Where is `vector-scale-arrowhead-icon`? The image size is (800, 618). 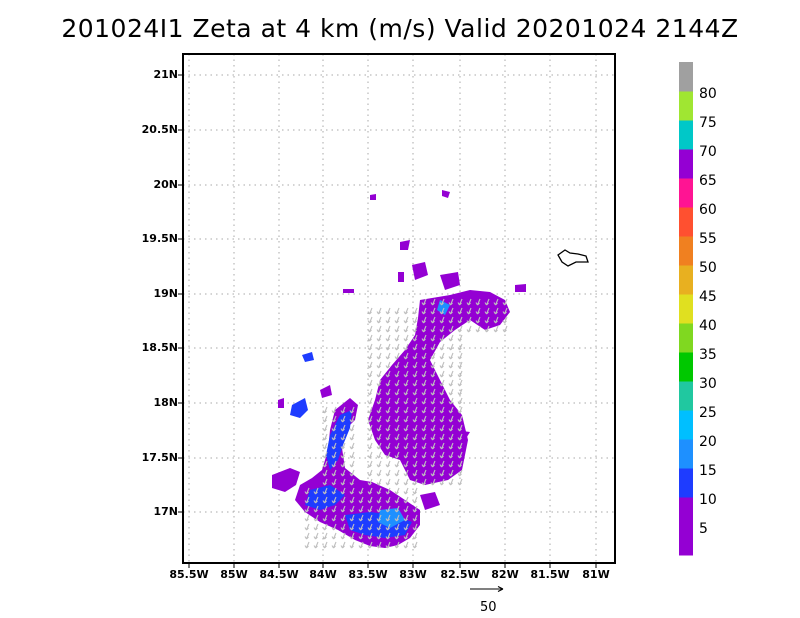 vector-scale-arrowhead-icon is located at coordinates (500, 589).